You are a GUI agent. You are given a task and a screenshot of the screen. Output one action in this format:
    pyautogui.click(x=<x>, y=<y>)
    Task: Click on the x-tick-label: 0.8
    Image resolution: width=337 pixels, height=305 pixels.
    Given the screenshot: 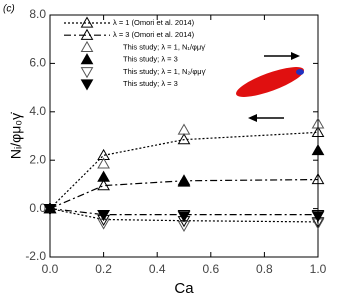 What is the action you would take?
    pyautogui.click(x=264, y=269)
    